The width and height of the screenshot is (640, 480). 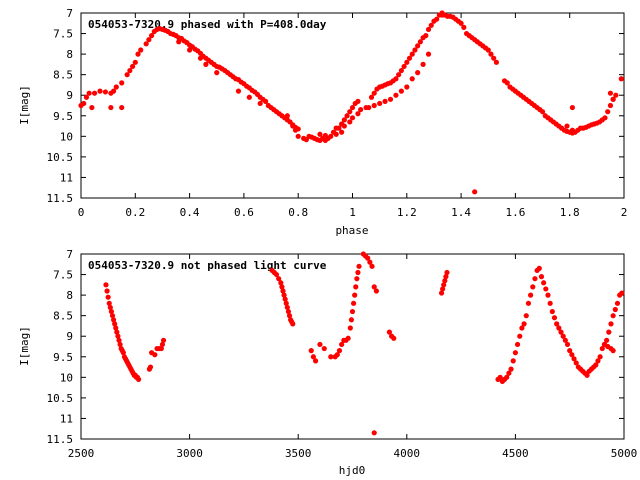 What do you see at coordinates (461, 212) in the screenshot?
I see `phased-x-tick-label: 1.4` at bounding box center [461, 212].